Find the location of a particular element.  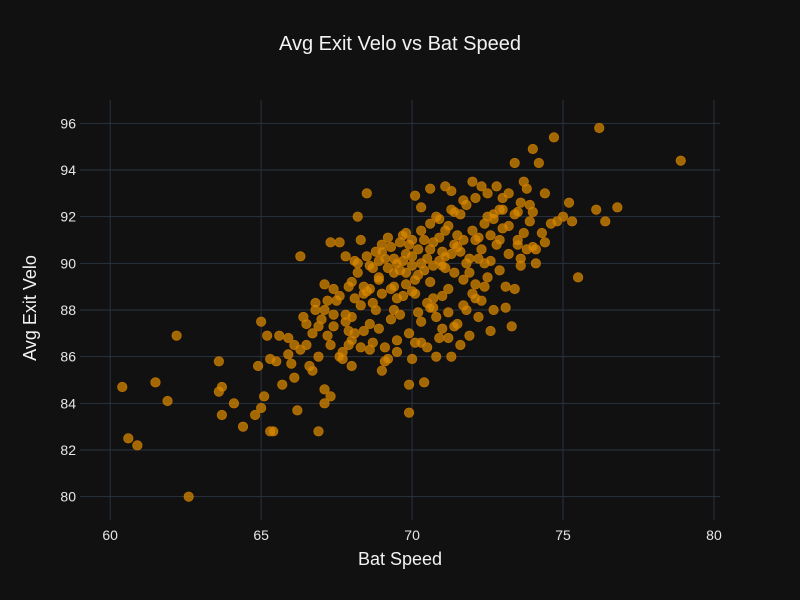

y-tick-label: 80 is located at coordinates (68, 497).